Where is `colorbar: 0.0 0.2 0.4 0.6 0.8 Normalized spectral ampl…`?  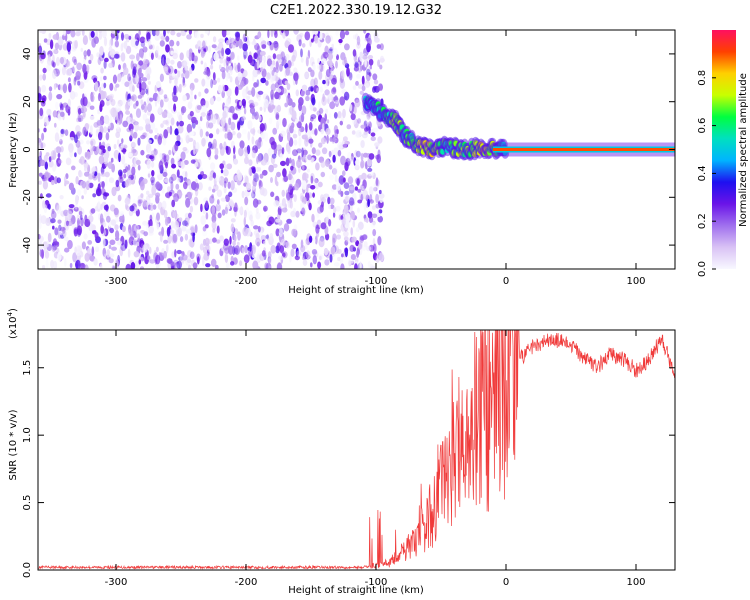 colorbar: 0.0 0.2 0.4 0.6 0.8 Normalized spectral ampl… is located at coordinates (723, 153).